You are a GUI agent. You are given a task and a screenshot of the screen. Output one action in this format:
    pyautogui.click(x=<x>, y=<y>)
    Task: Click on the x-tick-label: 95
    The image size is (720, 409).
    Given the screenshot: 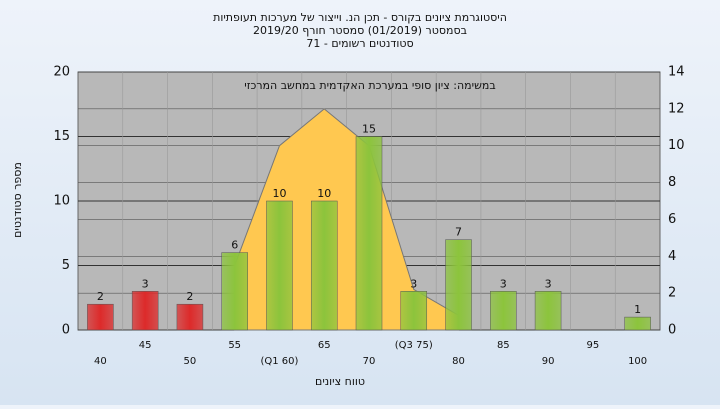 What is the action you would take?
    pyautogui.click(x=592, y=345)
    